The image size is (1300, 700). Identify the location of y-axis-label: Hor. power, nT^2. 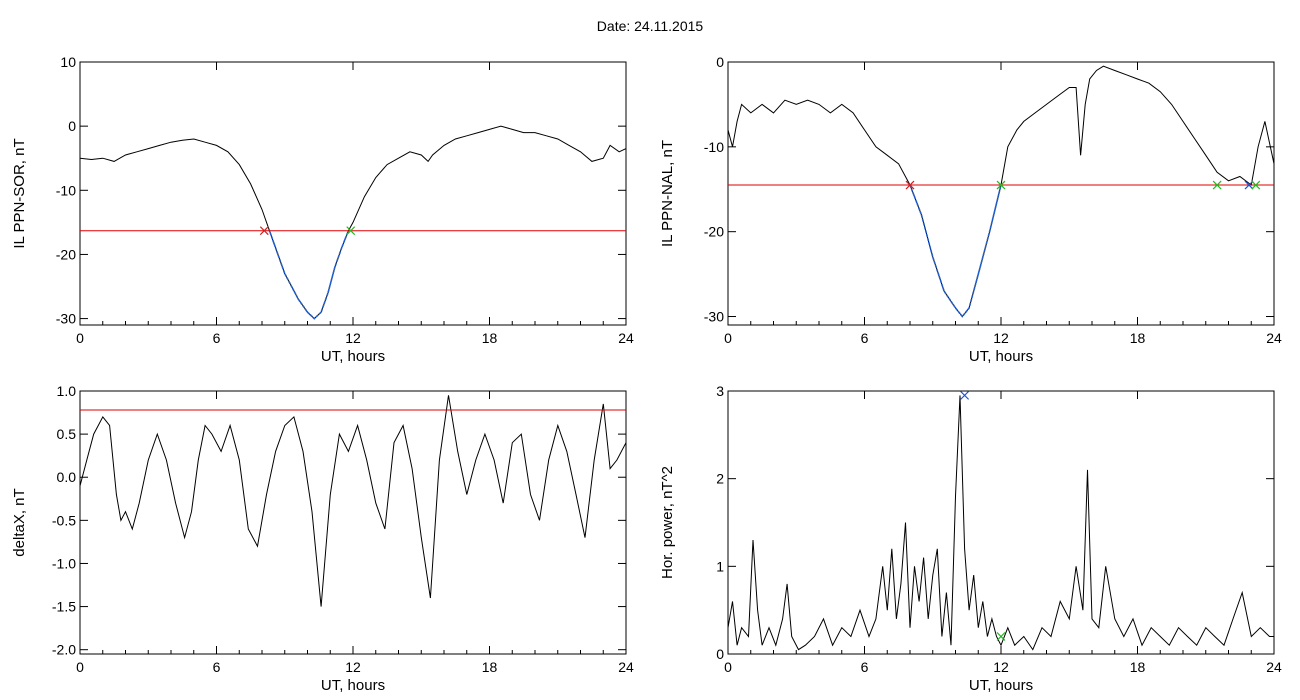
(667, 522).